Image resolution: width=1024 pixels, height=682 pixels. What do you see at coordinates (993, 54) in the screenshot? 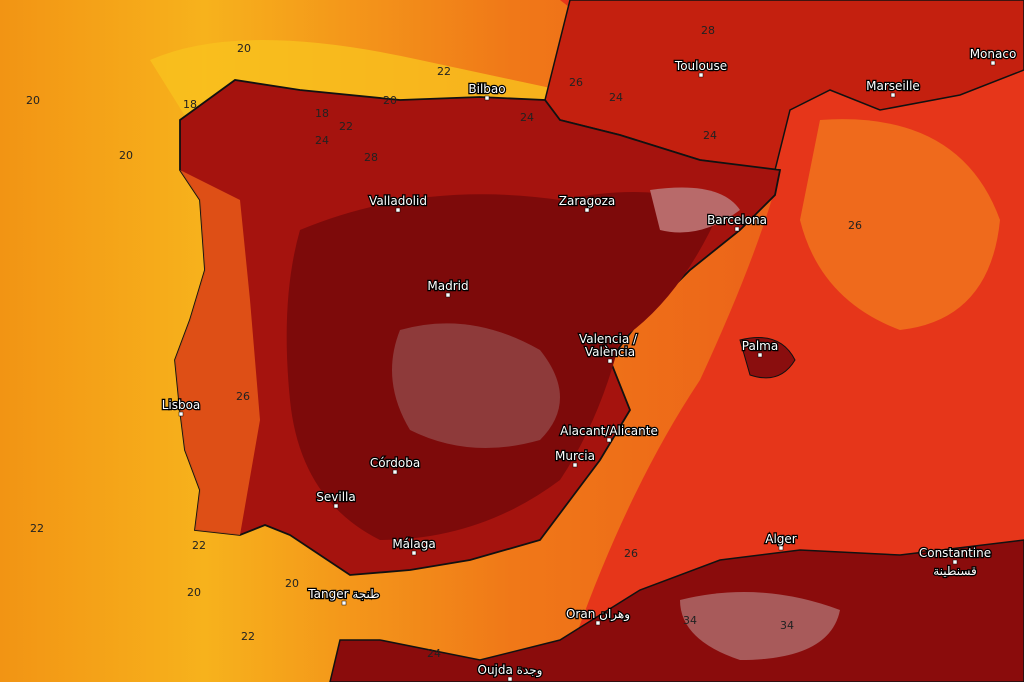
I see `city-label: Monaco` at bounding box center [993, 54].